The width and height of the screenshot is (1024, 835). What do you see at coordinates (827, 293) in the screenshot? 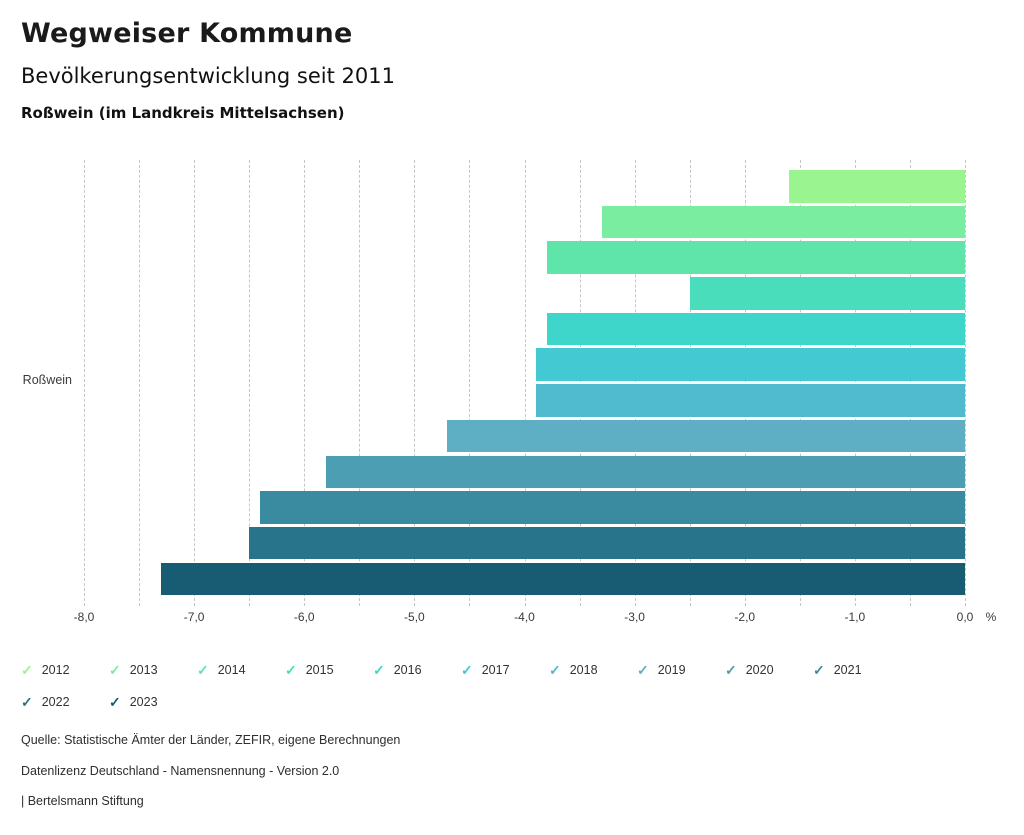
I see `bar-2015` at bounding box center [827, 293].